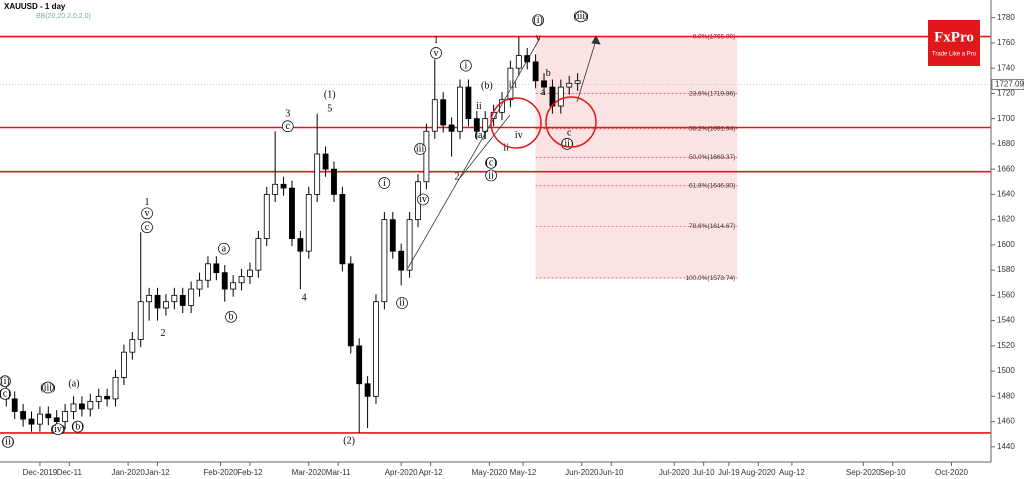  I want to click on y-tick-label: 1780, so click(1006, 17).